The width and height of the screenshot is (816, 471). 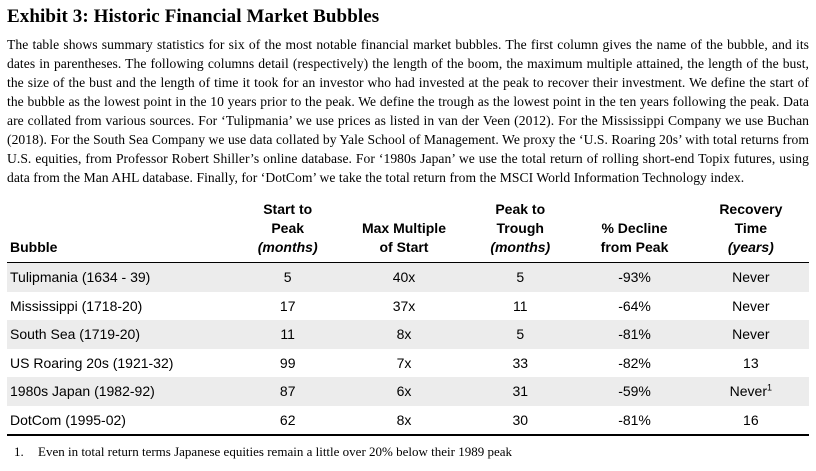 I want to click on start-to-peak-cell: 5, so click(x=287, y=277).